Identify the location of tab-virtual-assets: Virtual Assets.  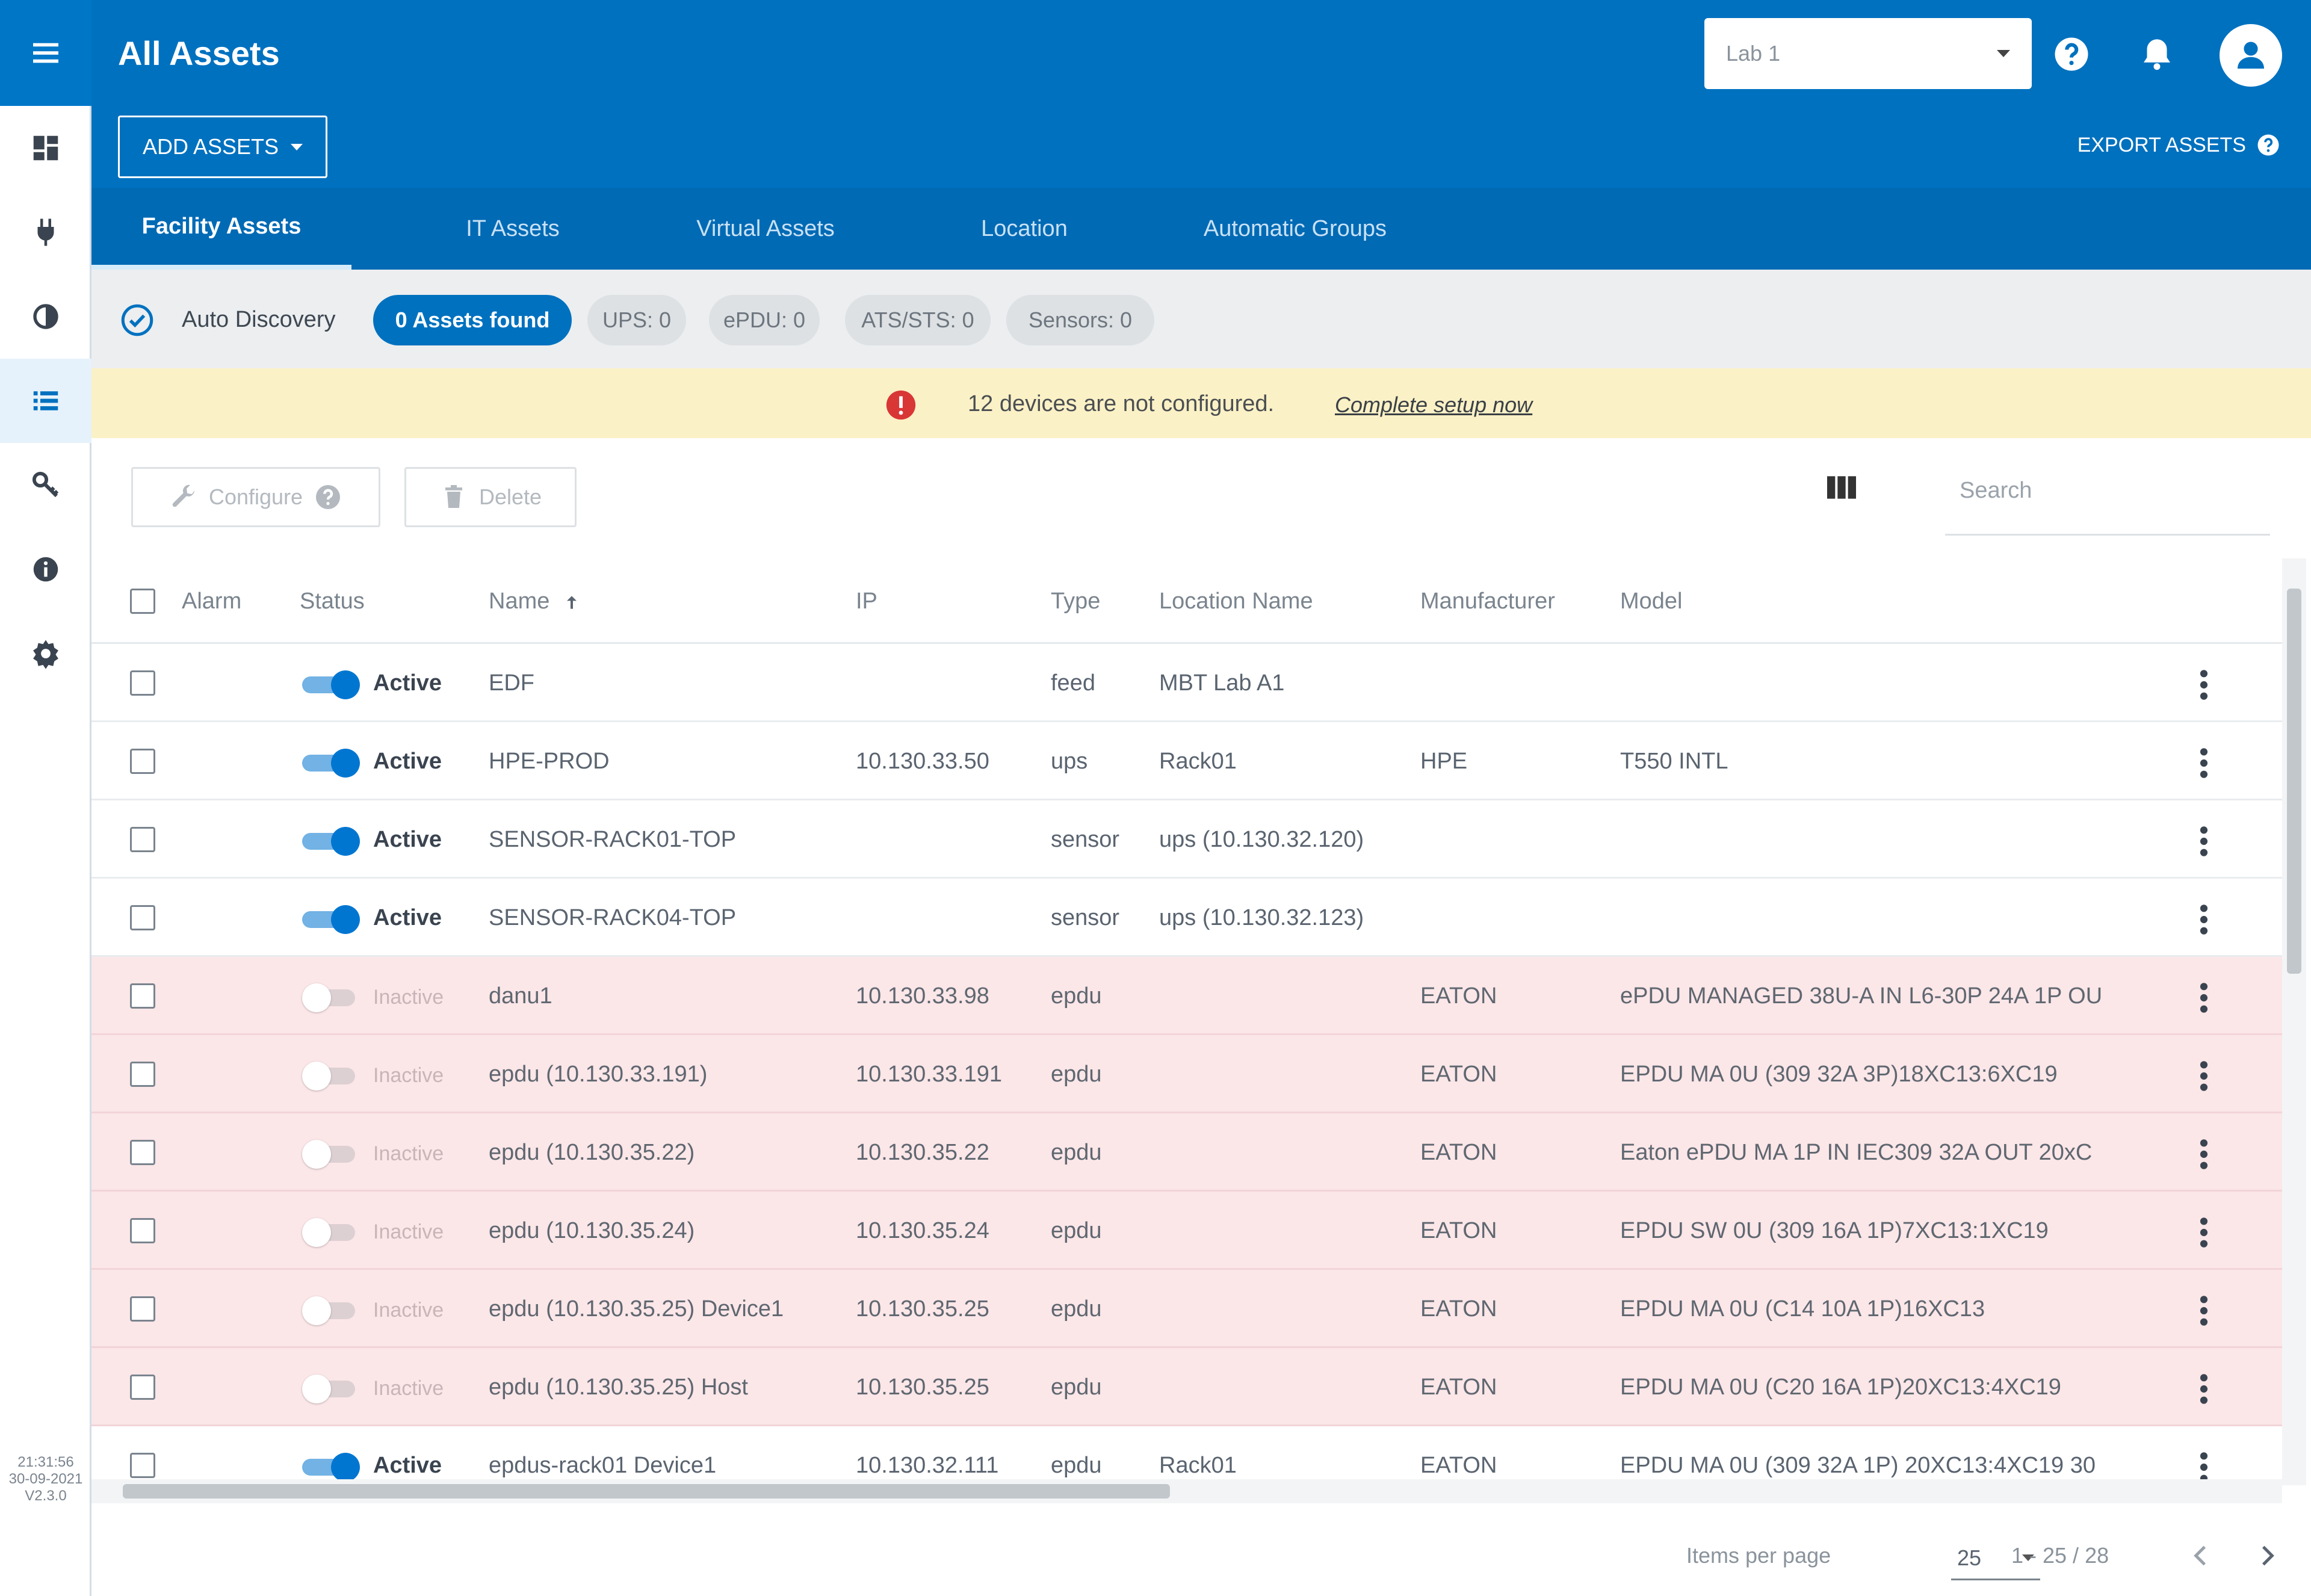
(765, 228).